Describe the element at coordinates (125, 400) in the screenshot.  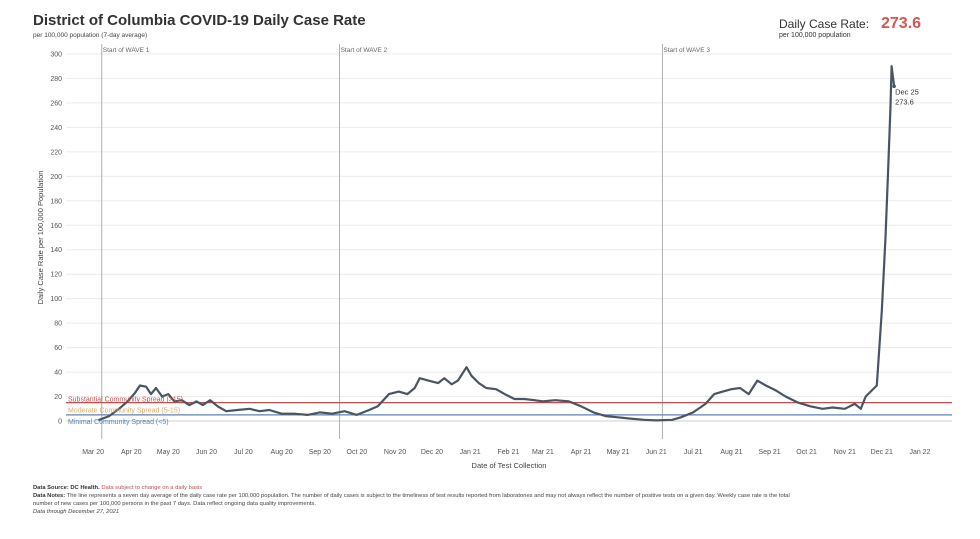
I see `substantial-spread-label: Substantial Community Spread (>15)` at that location.